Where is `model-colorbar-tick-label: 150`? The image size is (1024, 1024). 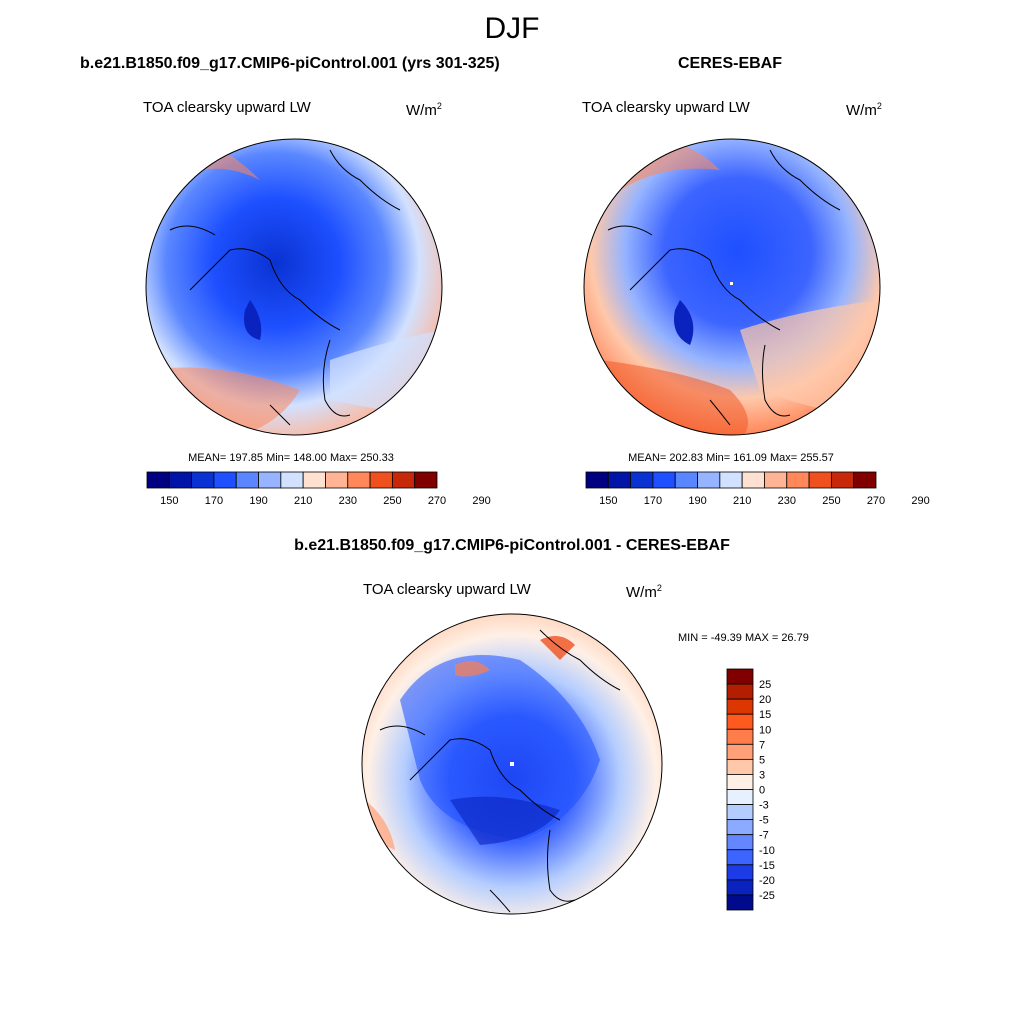
model-colorbar-tick-label: 150 is located at coordinates (169, 501).